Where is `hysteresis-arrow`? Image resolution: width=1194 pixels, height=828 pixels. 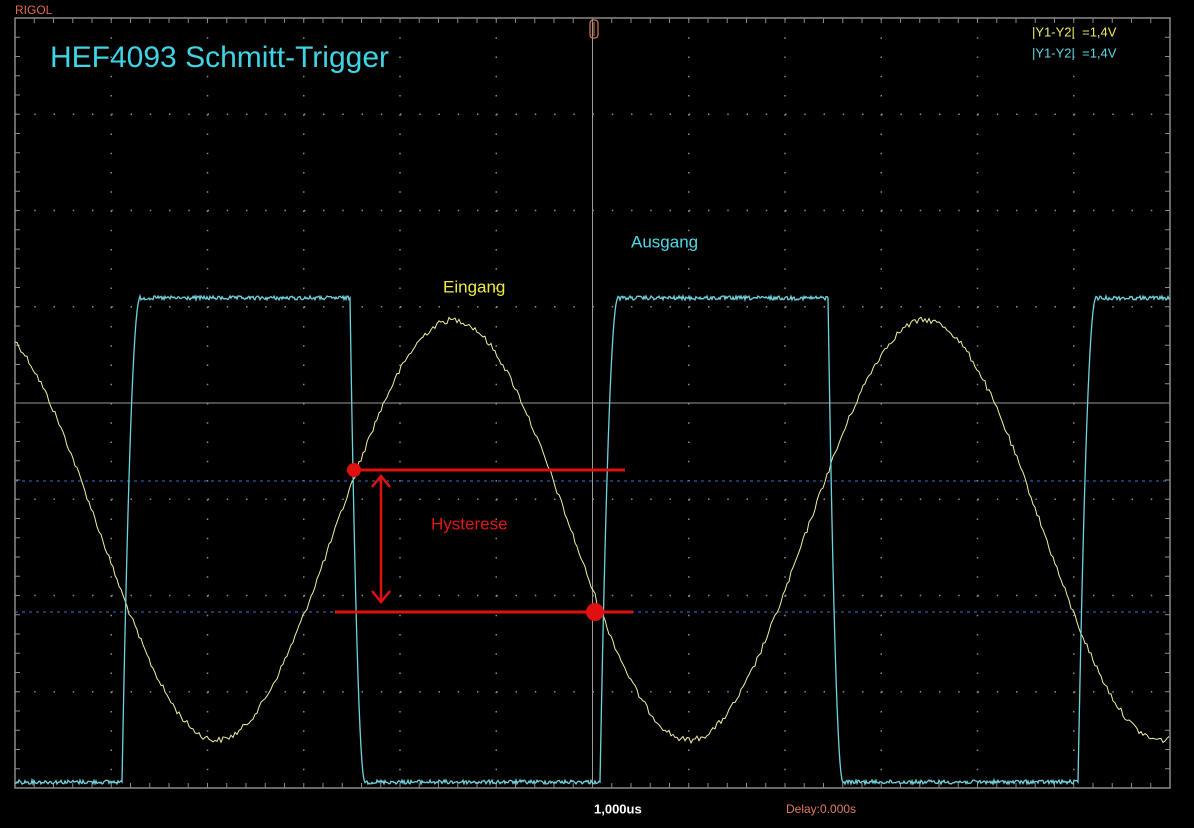
hysteresis-arrow is located at coordinates (381, 539).